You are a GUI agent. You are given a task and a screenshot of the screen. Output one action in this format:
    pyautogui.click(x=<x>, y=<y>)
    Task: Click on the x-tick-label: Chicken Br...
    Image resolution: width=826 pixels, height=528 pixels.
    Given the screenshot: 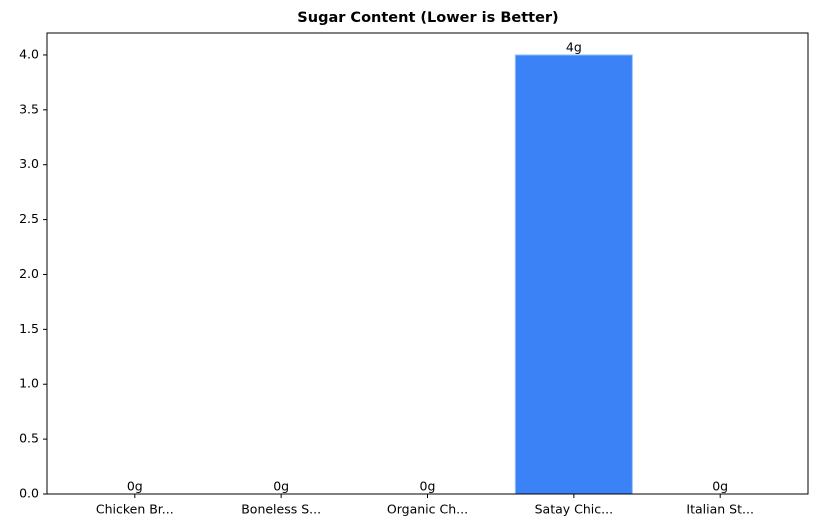 What is the action you would take?
    pyautogui.click(x=135, y=509)
    